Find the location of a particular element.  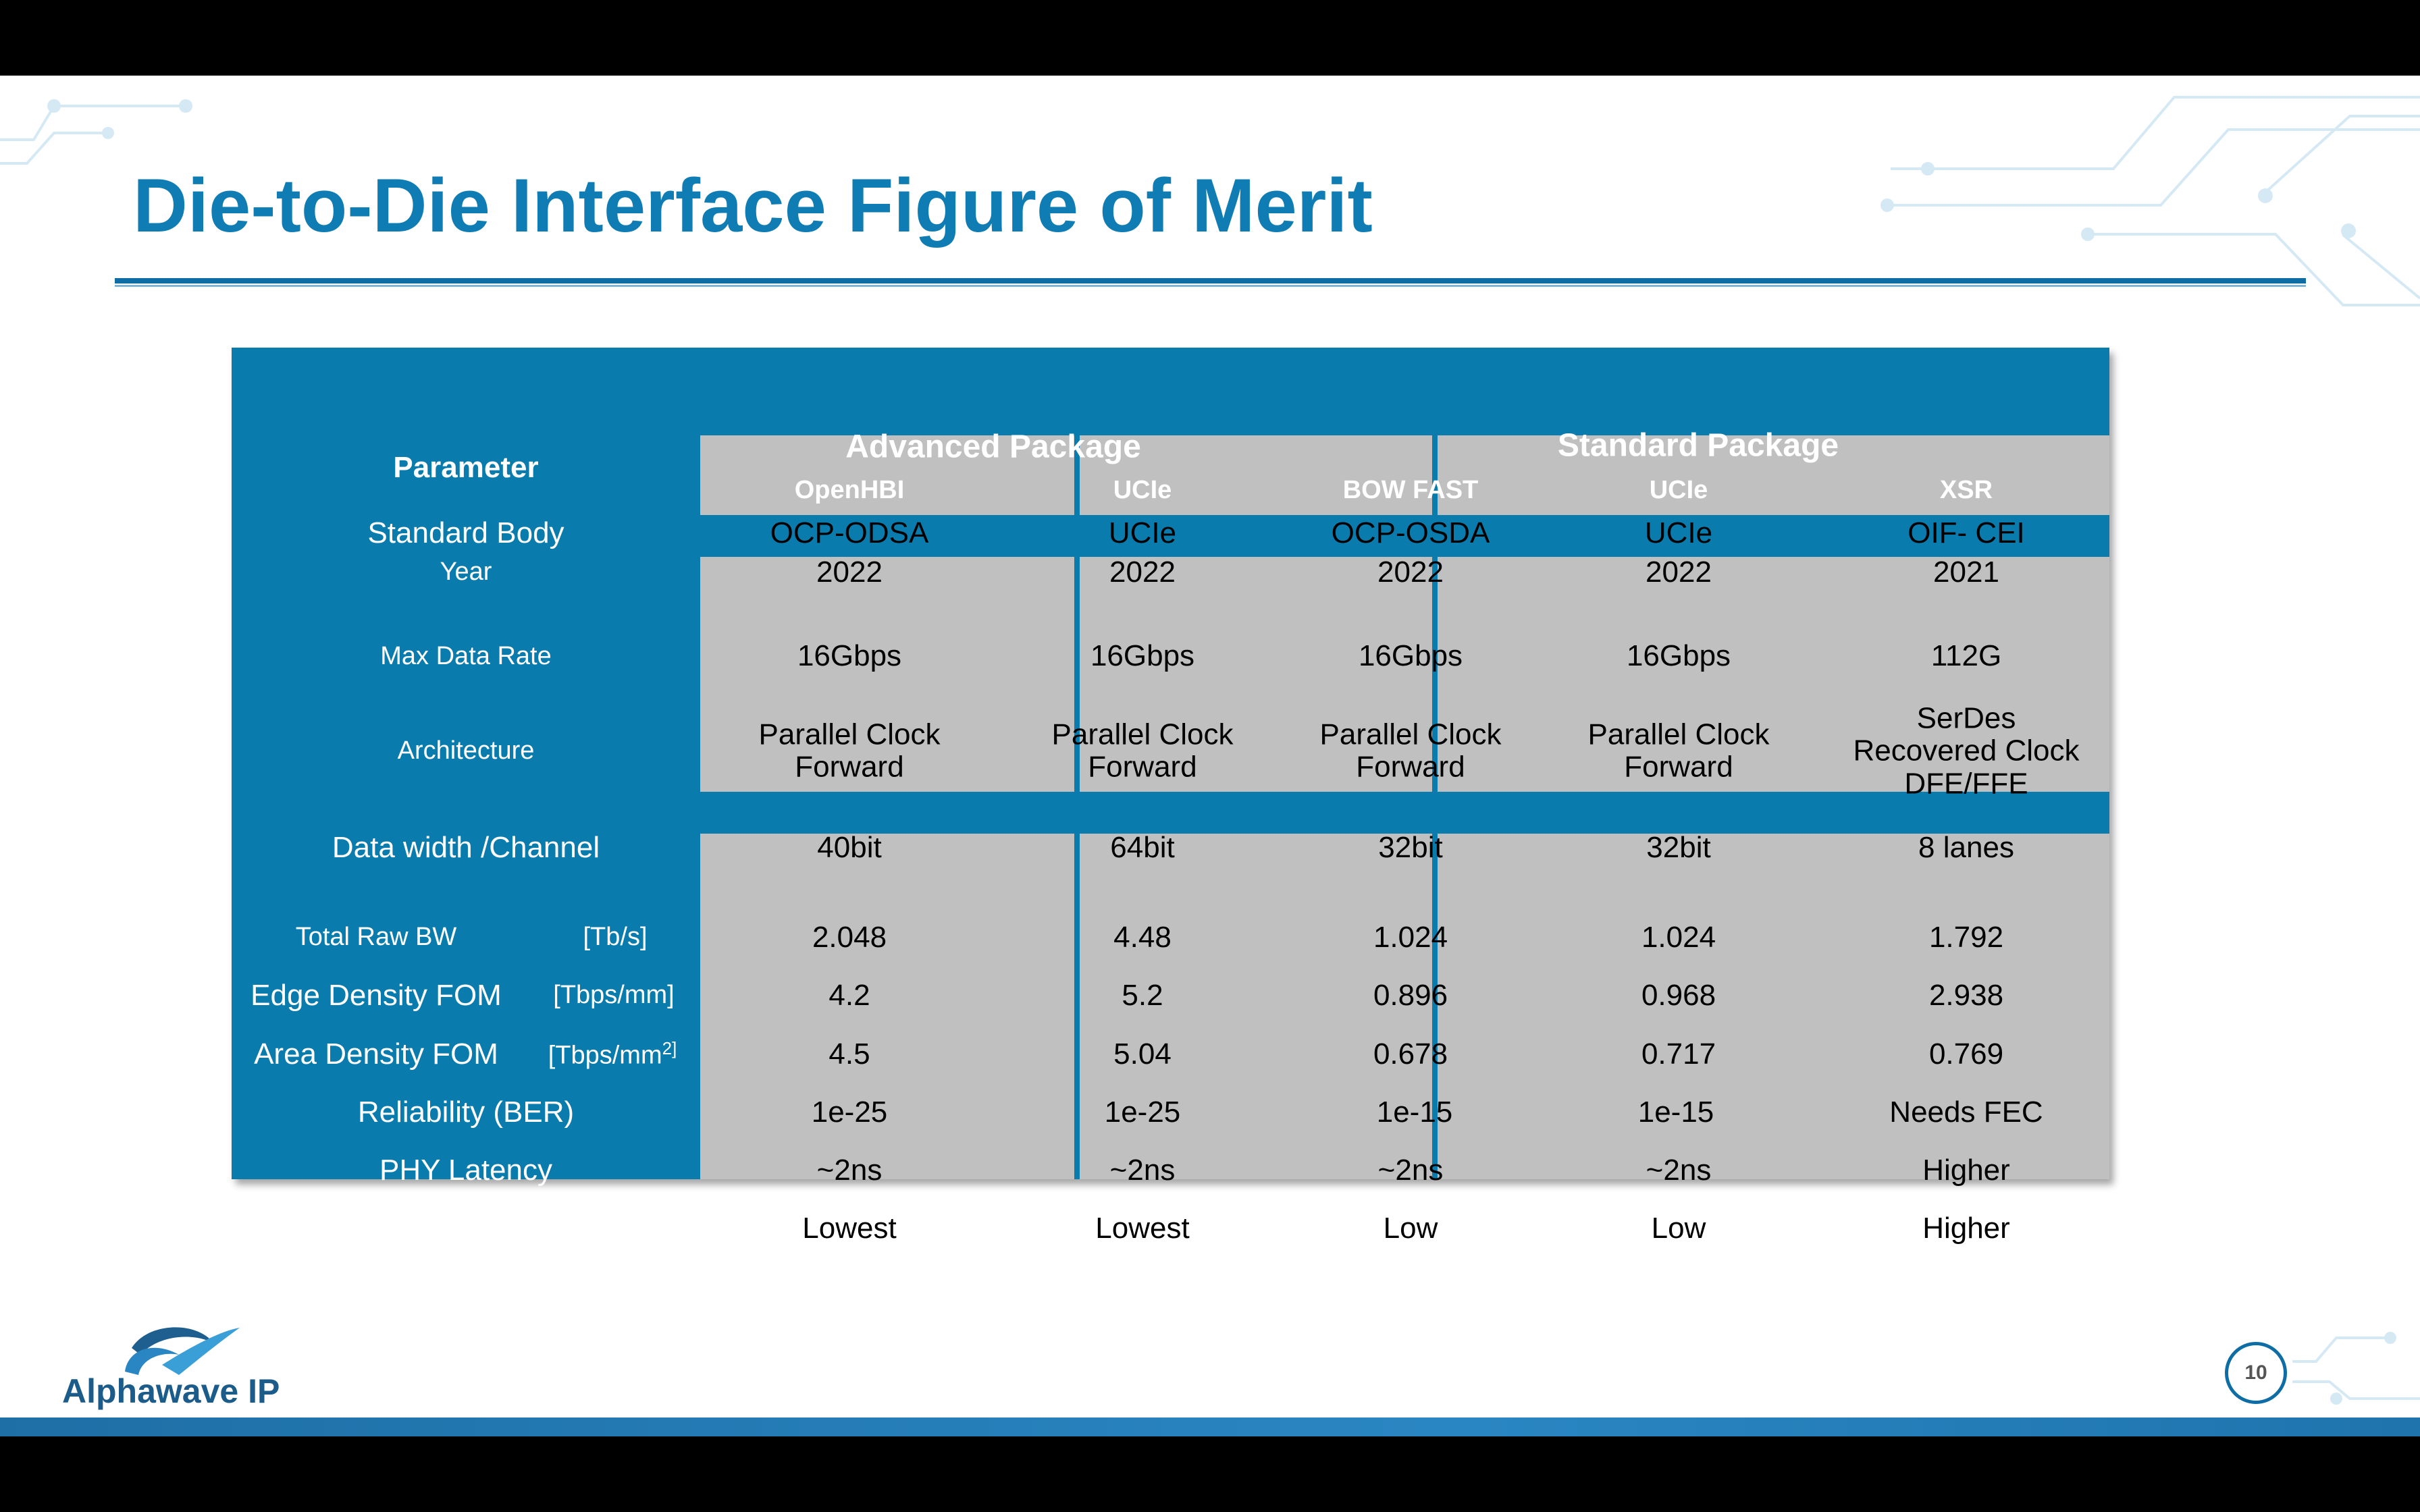

cell-architecture-xsr: SerDes Recovered Clock DFE/FFE is located at coordinates (1966, 751).